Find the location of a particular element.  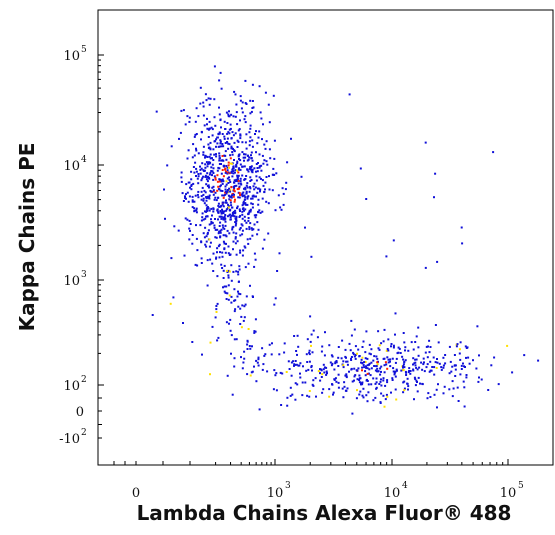

y-tick-label: 10 is located at coordinates (71, 281).